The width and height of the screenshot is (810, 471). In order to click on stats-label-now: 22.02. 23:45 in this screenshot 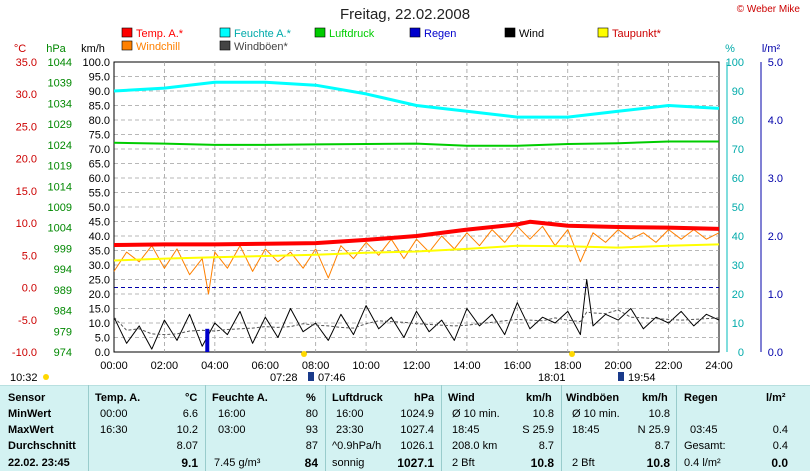, I will do `click(39, 463)`.